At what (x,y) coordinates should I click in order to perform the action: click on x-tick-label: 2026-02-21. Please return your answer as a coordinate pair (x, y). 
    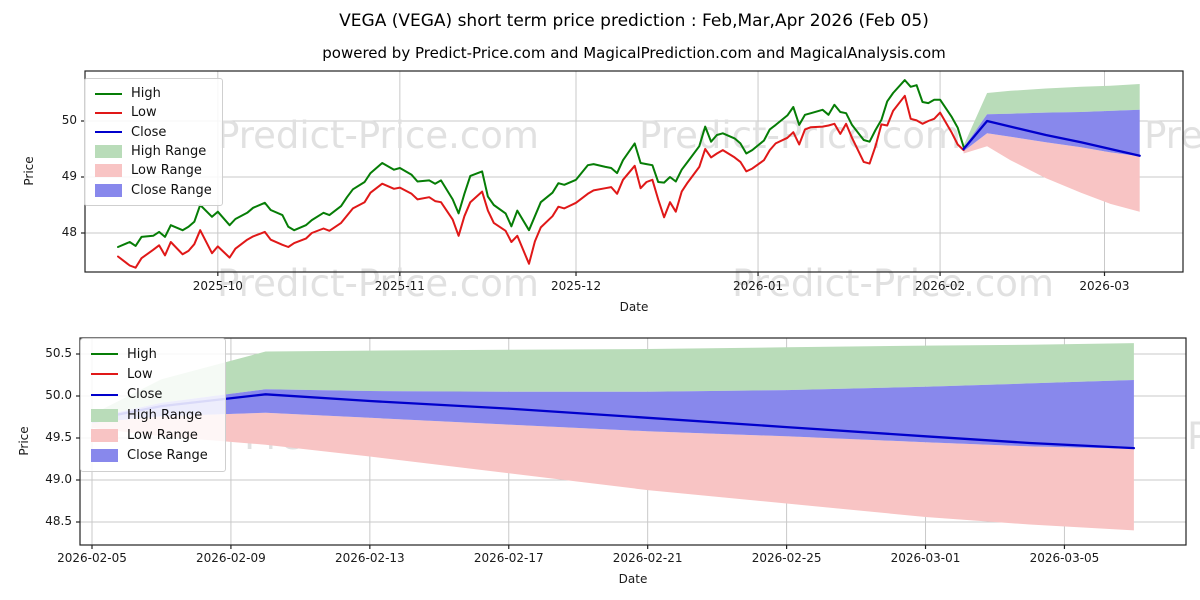
    Looking at the image, I should click on (647, 558).